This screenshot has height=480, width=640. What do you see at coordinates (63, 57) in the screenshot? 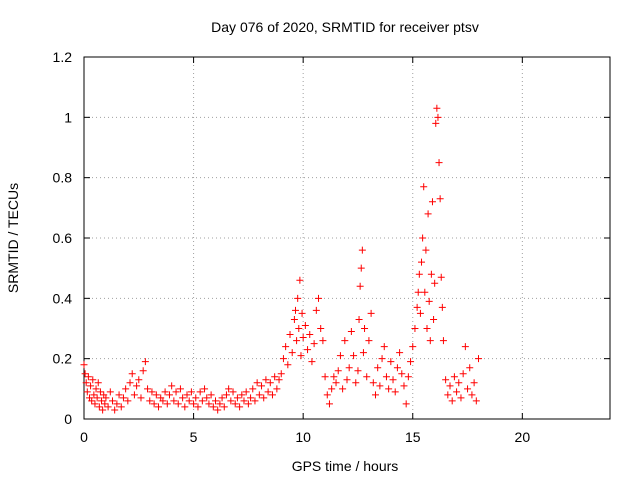
I see `y-tick-label: 1.2` at bounding box center [63, 57].